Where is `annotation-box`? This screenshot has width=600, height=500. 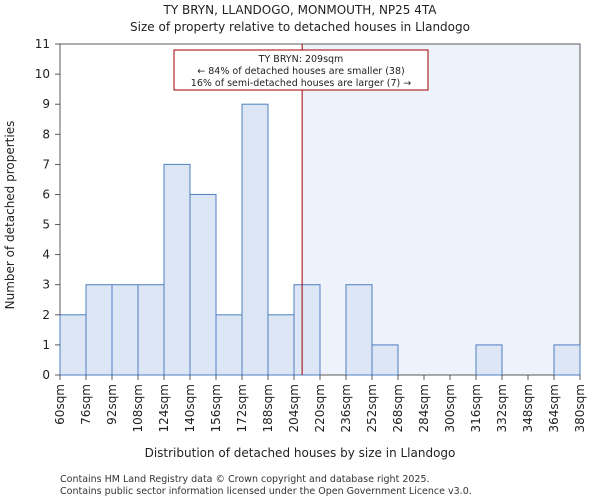 annotation-box is located at coordinates (301, 70).